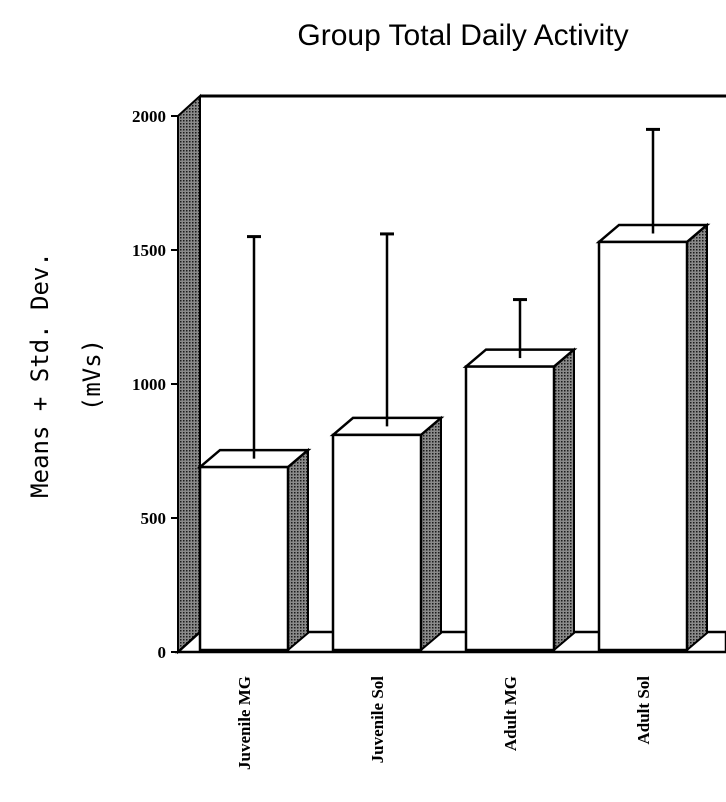 The width and height of the screenshot is (726, 802). What do you see at coordinates (149, 384) in the screenshot?
I see `y-tick-label: 1000` at bounding box center [149, 384].